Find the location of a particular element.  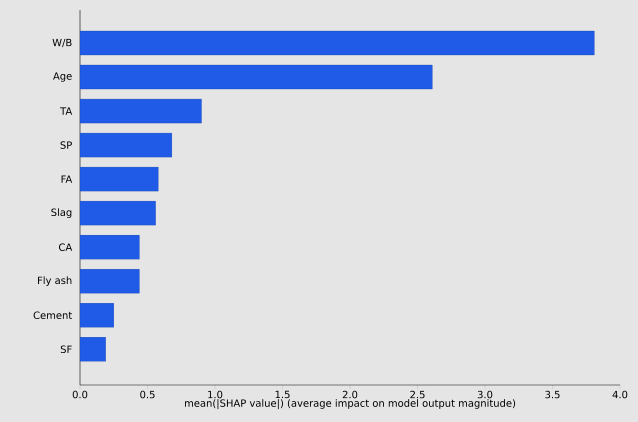

x-axis-title: mean(|SHAP value|) (average impact on model output magnitude) is located at coordinates (350, 404).